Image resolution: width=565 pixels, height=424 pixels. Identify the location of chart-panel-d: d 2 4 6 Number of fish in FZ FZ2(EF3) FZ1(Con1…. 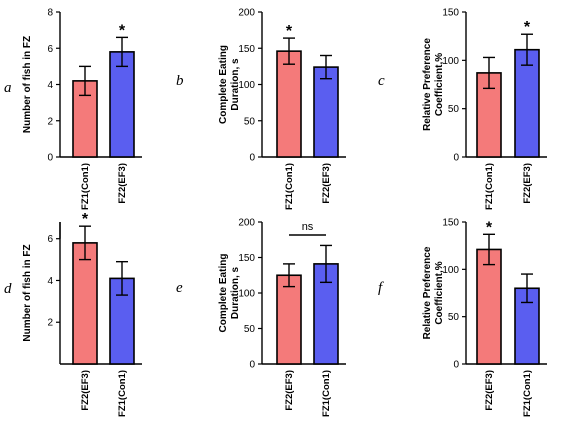
(73, 314).